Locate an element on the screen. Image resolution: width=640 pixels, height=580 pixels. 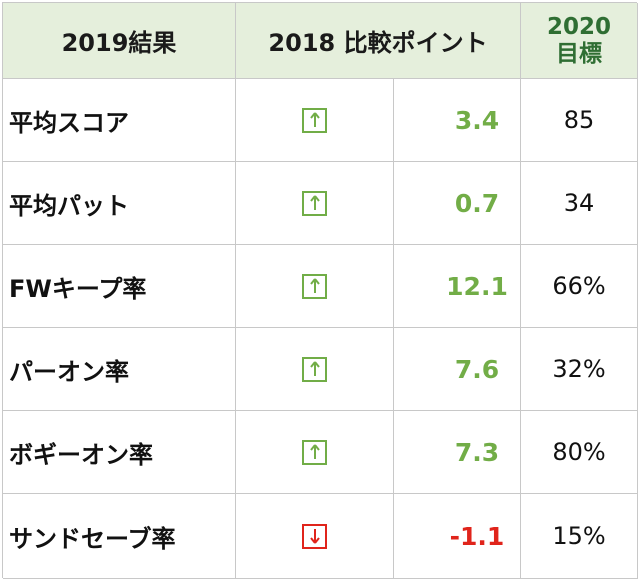
diff-value: -1.1 is located at coordinates (457, 536).